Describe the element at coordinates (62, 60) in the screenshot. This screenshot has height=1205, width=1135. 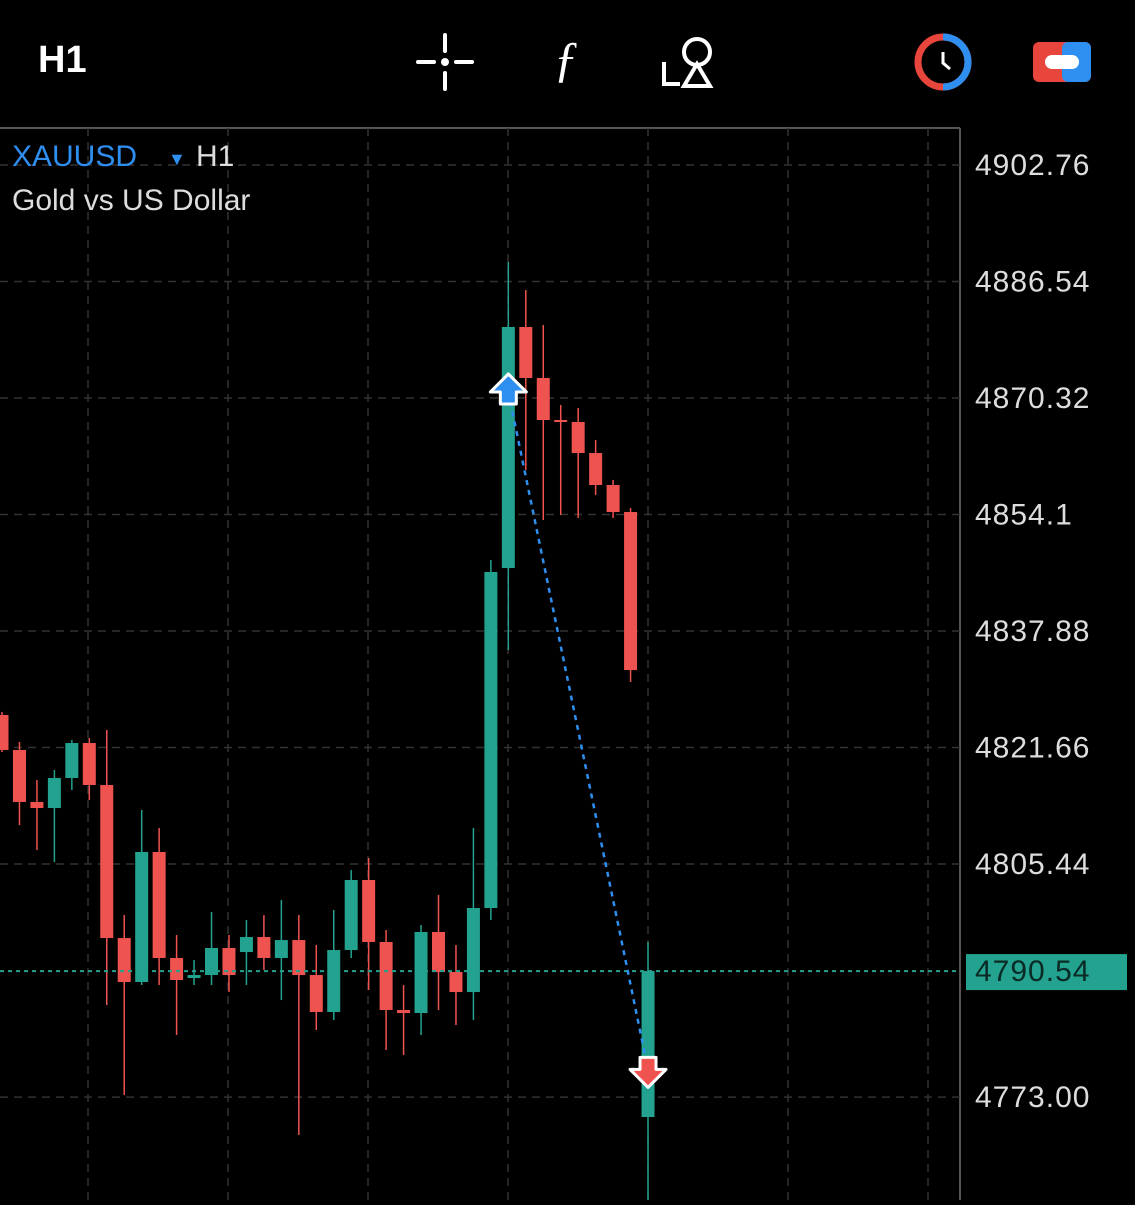
I see `timeframe-button: H1` at that location.